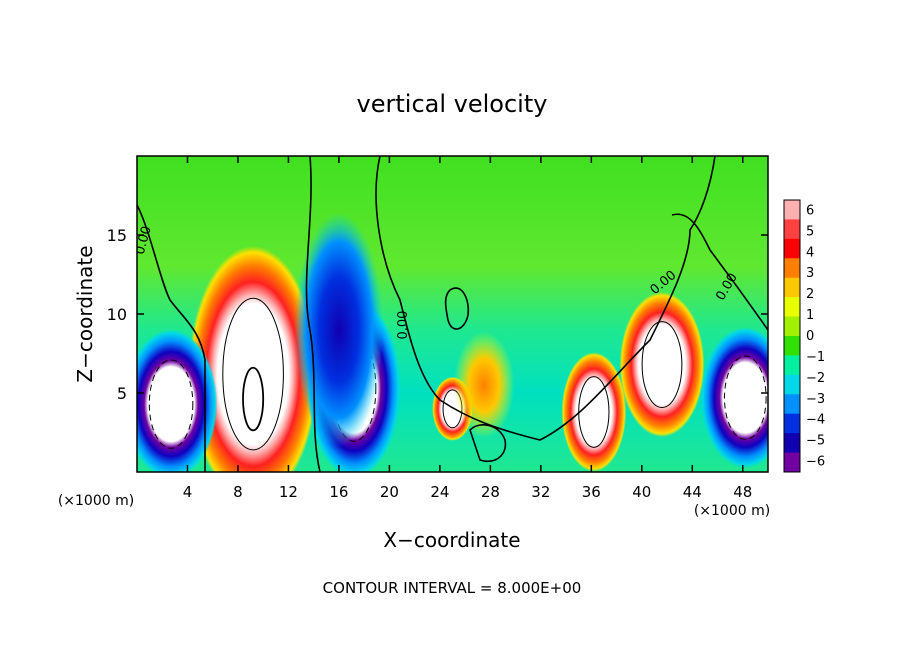  I want to click on colorbar-label-10: −4, so click(815, 420).